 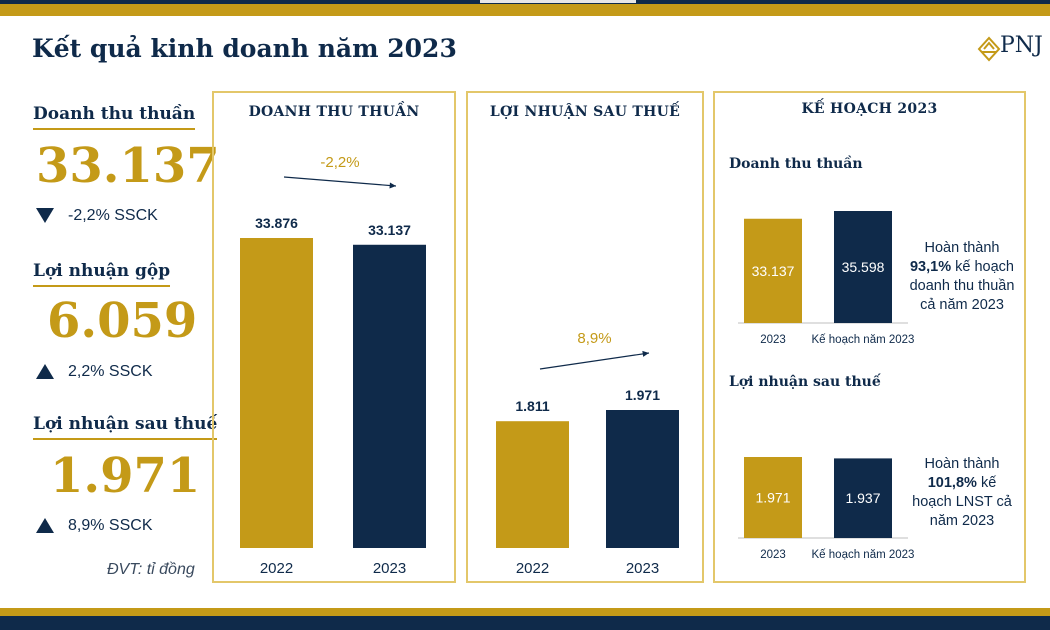 I want to click on bar-value-label: 1.937, so click(x=862, y=498).